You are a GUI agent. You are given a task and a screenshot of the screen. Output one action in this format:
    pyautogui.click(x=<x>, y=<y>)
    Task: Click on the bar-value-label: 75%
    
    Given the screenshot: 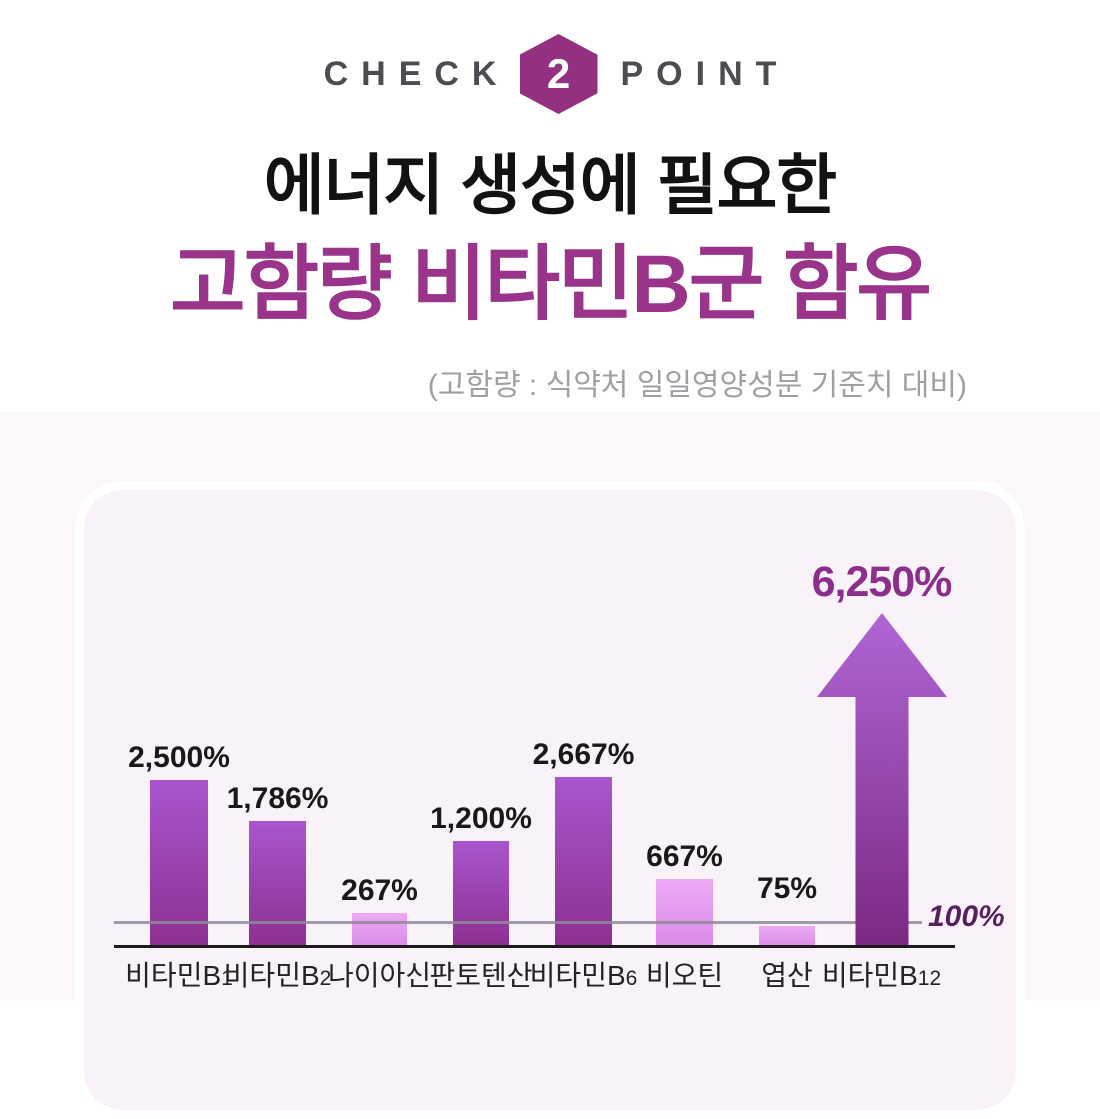 What is the action you would take?
    pyautogui.click(x=787, y=888)
    